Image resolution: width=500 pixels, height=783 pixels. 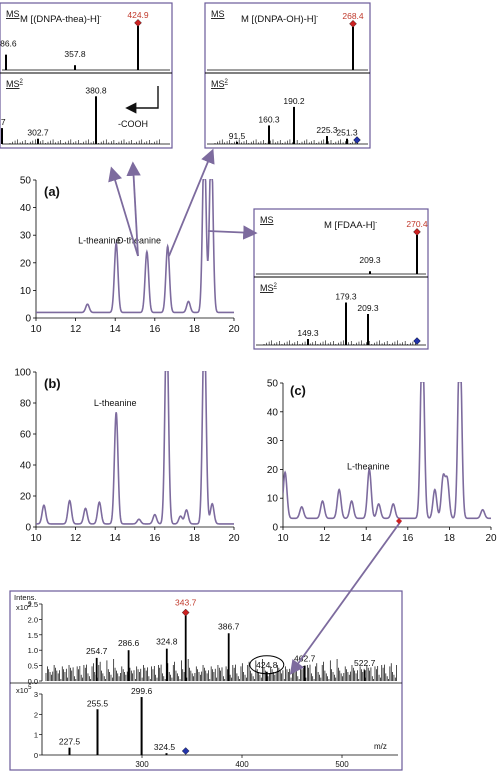 What do you see at coordinates (279, 19) in the screenshot?
I see `ms-title: M [(DNPA-OH)-H]-` at bounding box center [279, 19].